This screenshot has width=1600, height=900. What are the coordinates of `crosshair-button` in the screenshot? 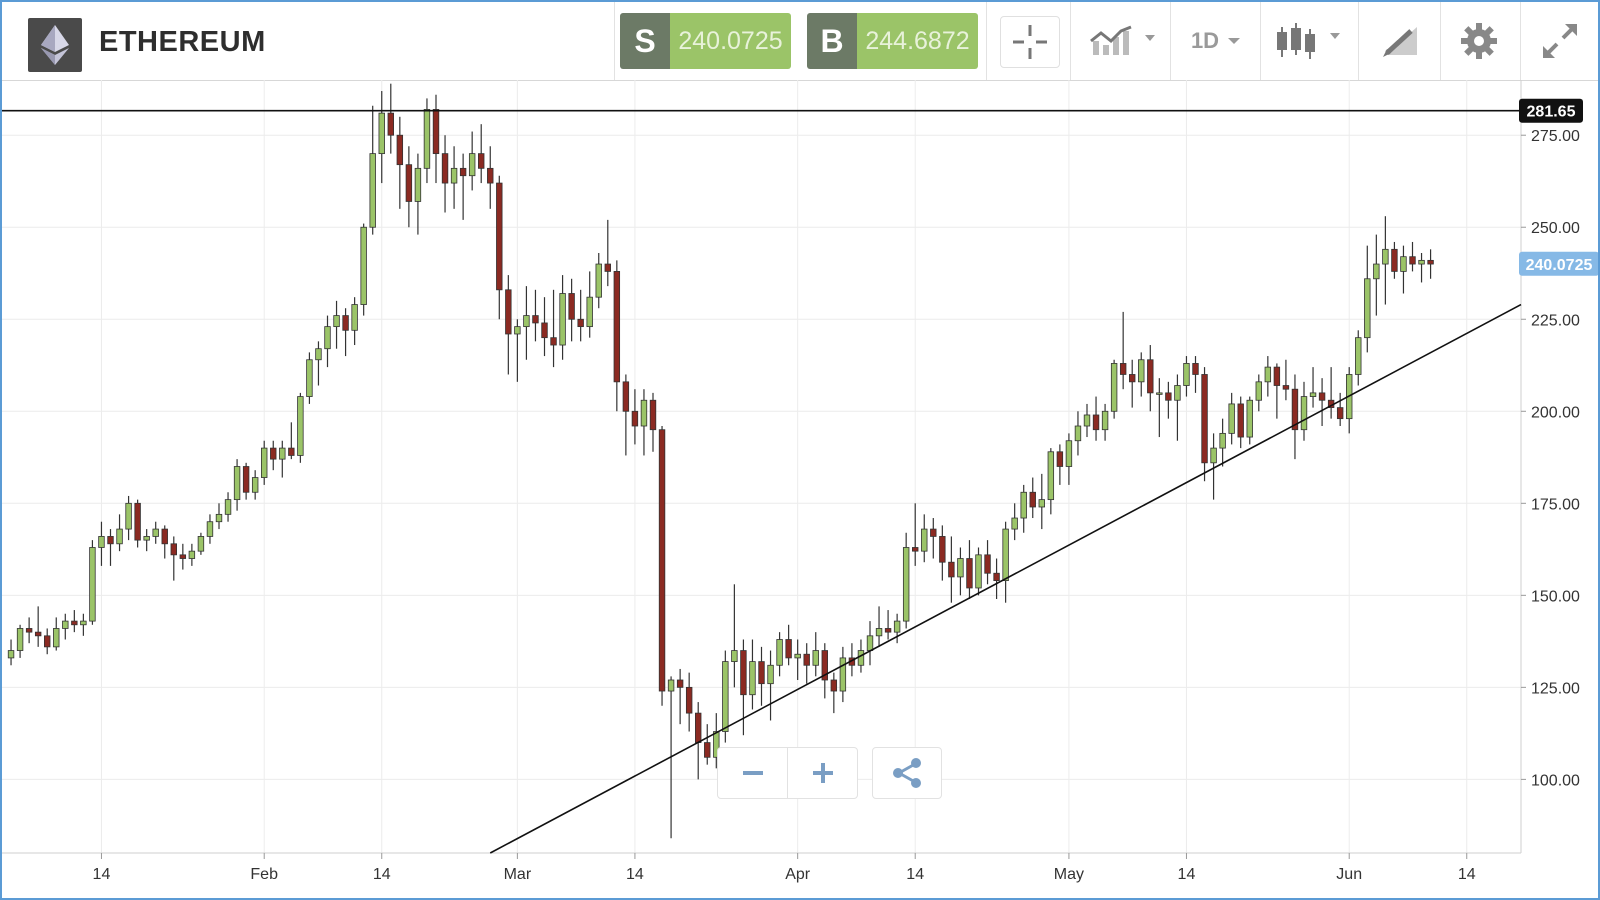 It's located at (1030, 42).